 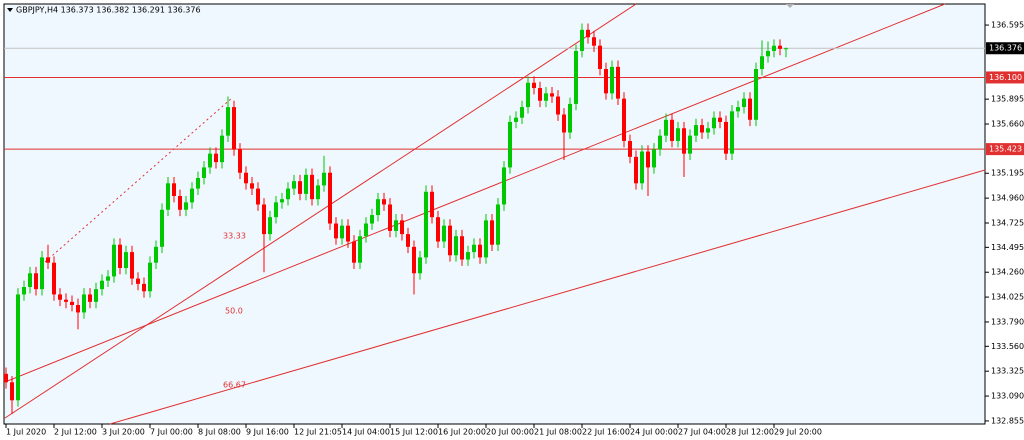 What do you see at coordinates (1007, 297) in the screenshot?
I see `y-tick-label: 134.025` at bounding box center [1007, 297].